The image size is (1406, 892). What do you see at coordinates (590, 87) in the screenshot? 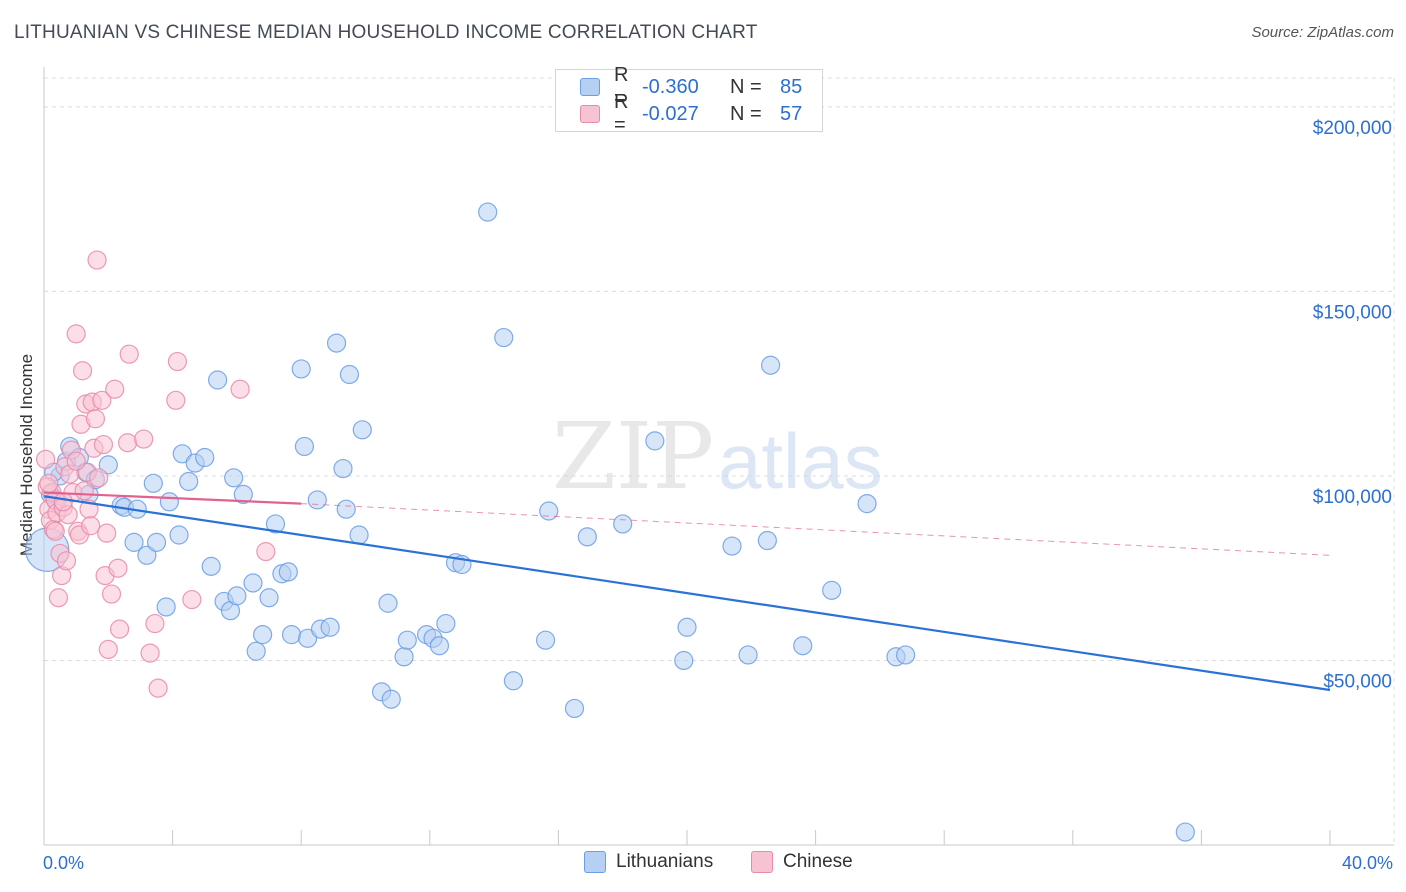
I see `lithuanians-swatch` at bounding box center [590, 87].